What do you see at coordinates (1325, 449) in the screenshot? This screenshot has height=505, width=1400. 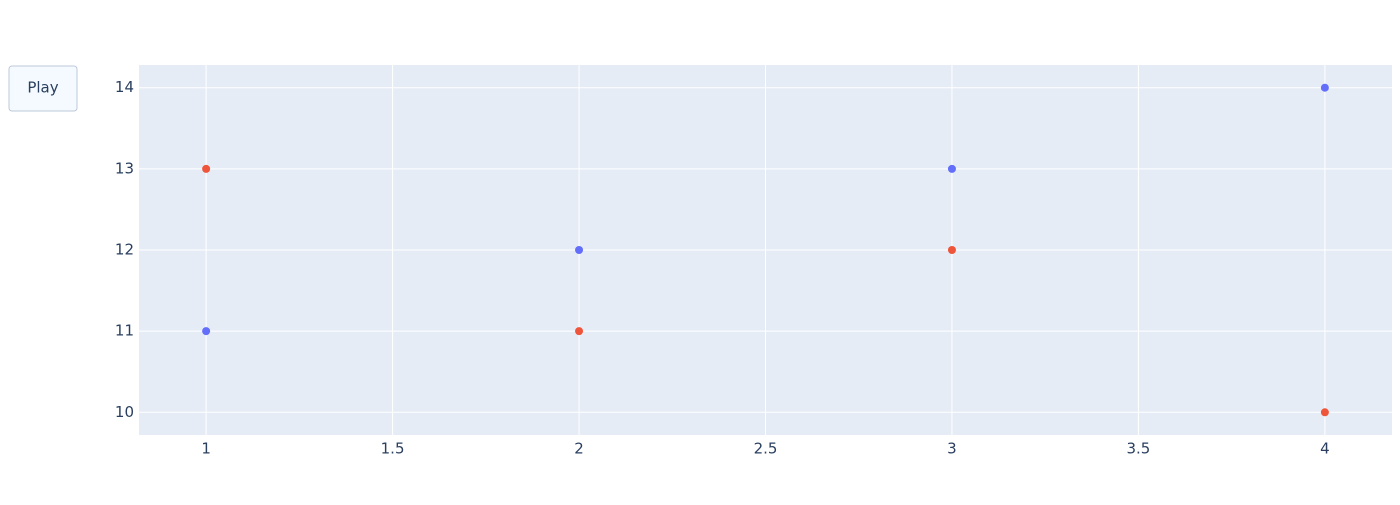 I see `x-tick-label: 4` at bounding box center [1325, 449].